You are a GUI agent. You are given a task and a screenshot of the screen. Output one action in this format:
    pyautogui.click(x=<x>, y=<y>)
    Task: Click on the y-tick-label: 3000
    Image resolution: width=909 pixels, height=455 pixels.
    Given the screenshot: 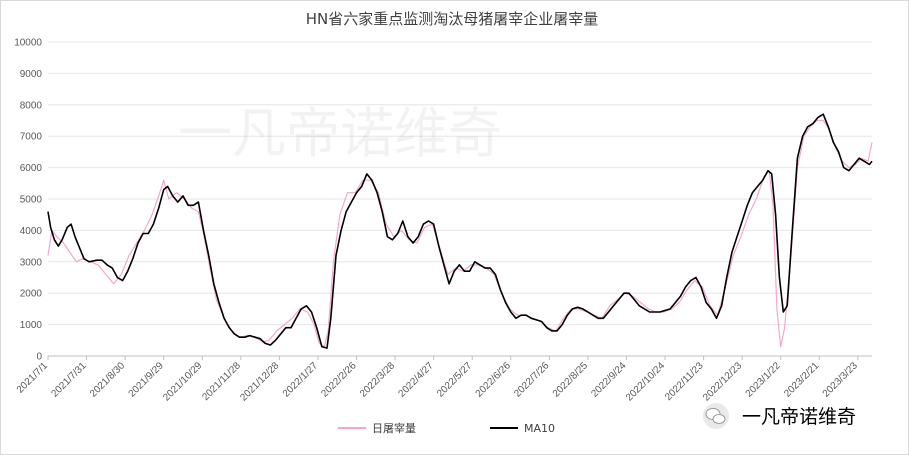 What is the action you would take?
    pyautogui.click(x=31, y=262)
    